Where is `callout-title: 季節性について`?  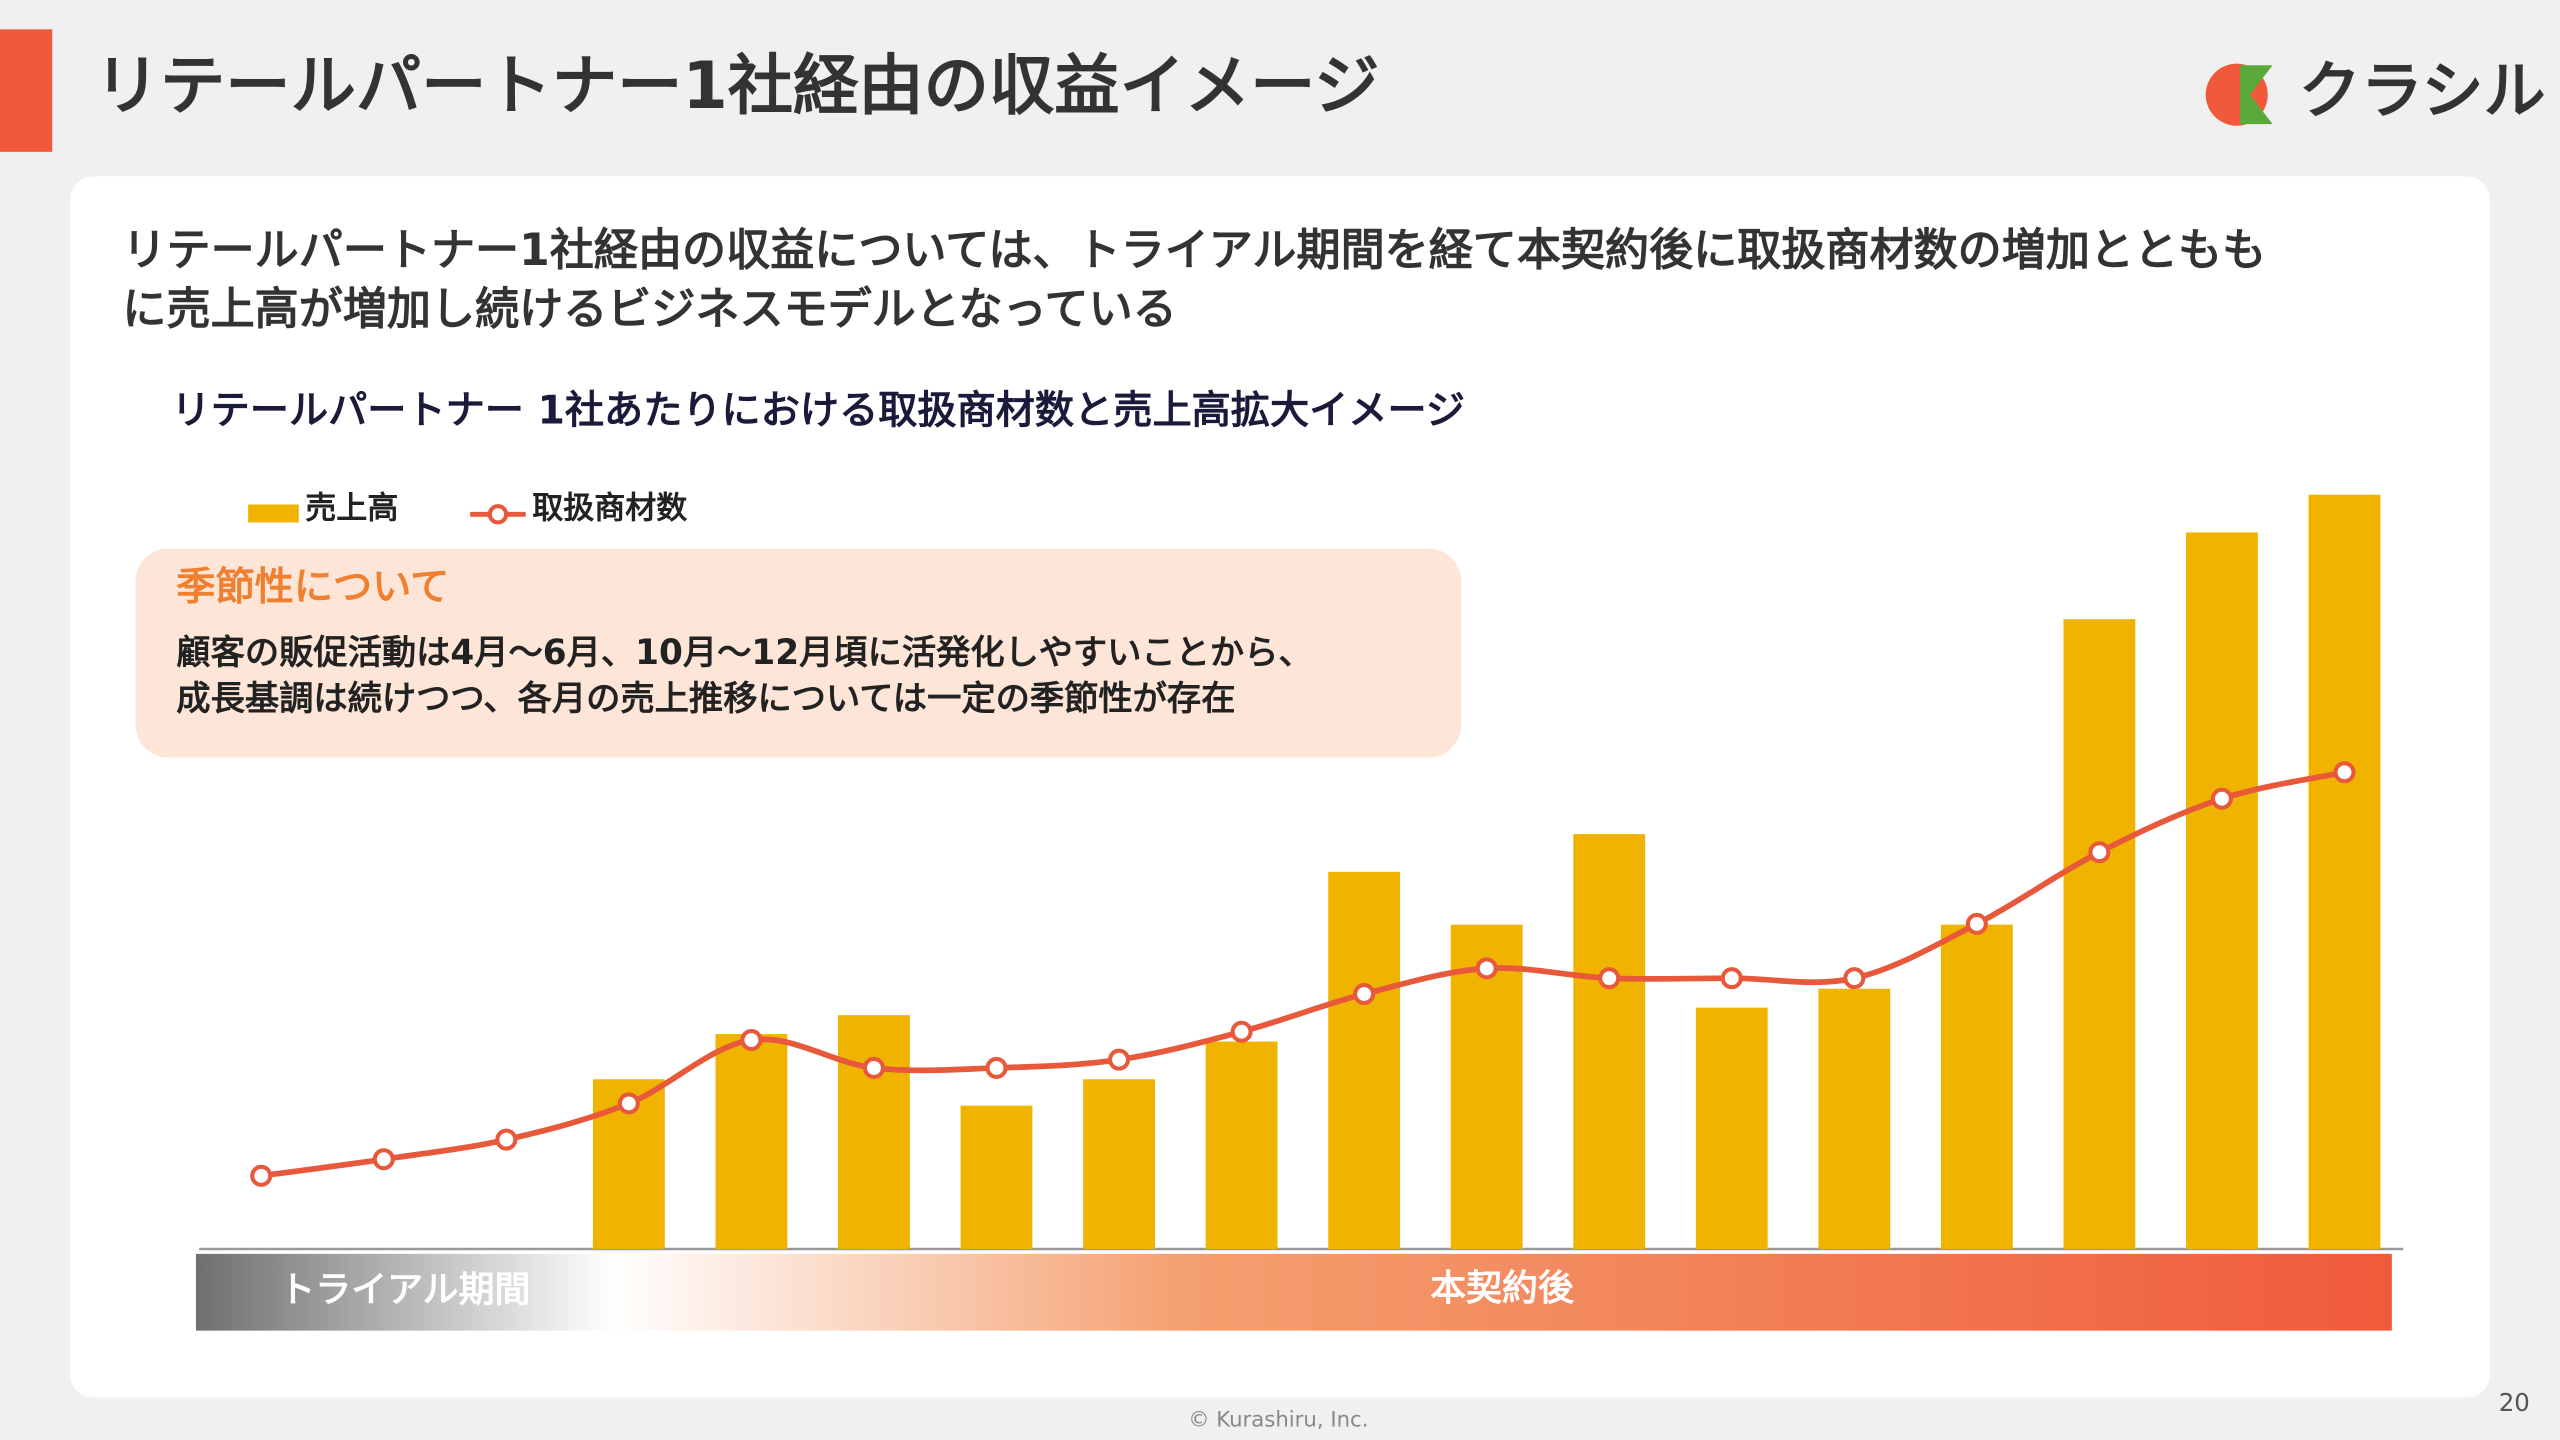 callout-title: 季節性について is located at coordinates (312, 587).